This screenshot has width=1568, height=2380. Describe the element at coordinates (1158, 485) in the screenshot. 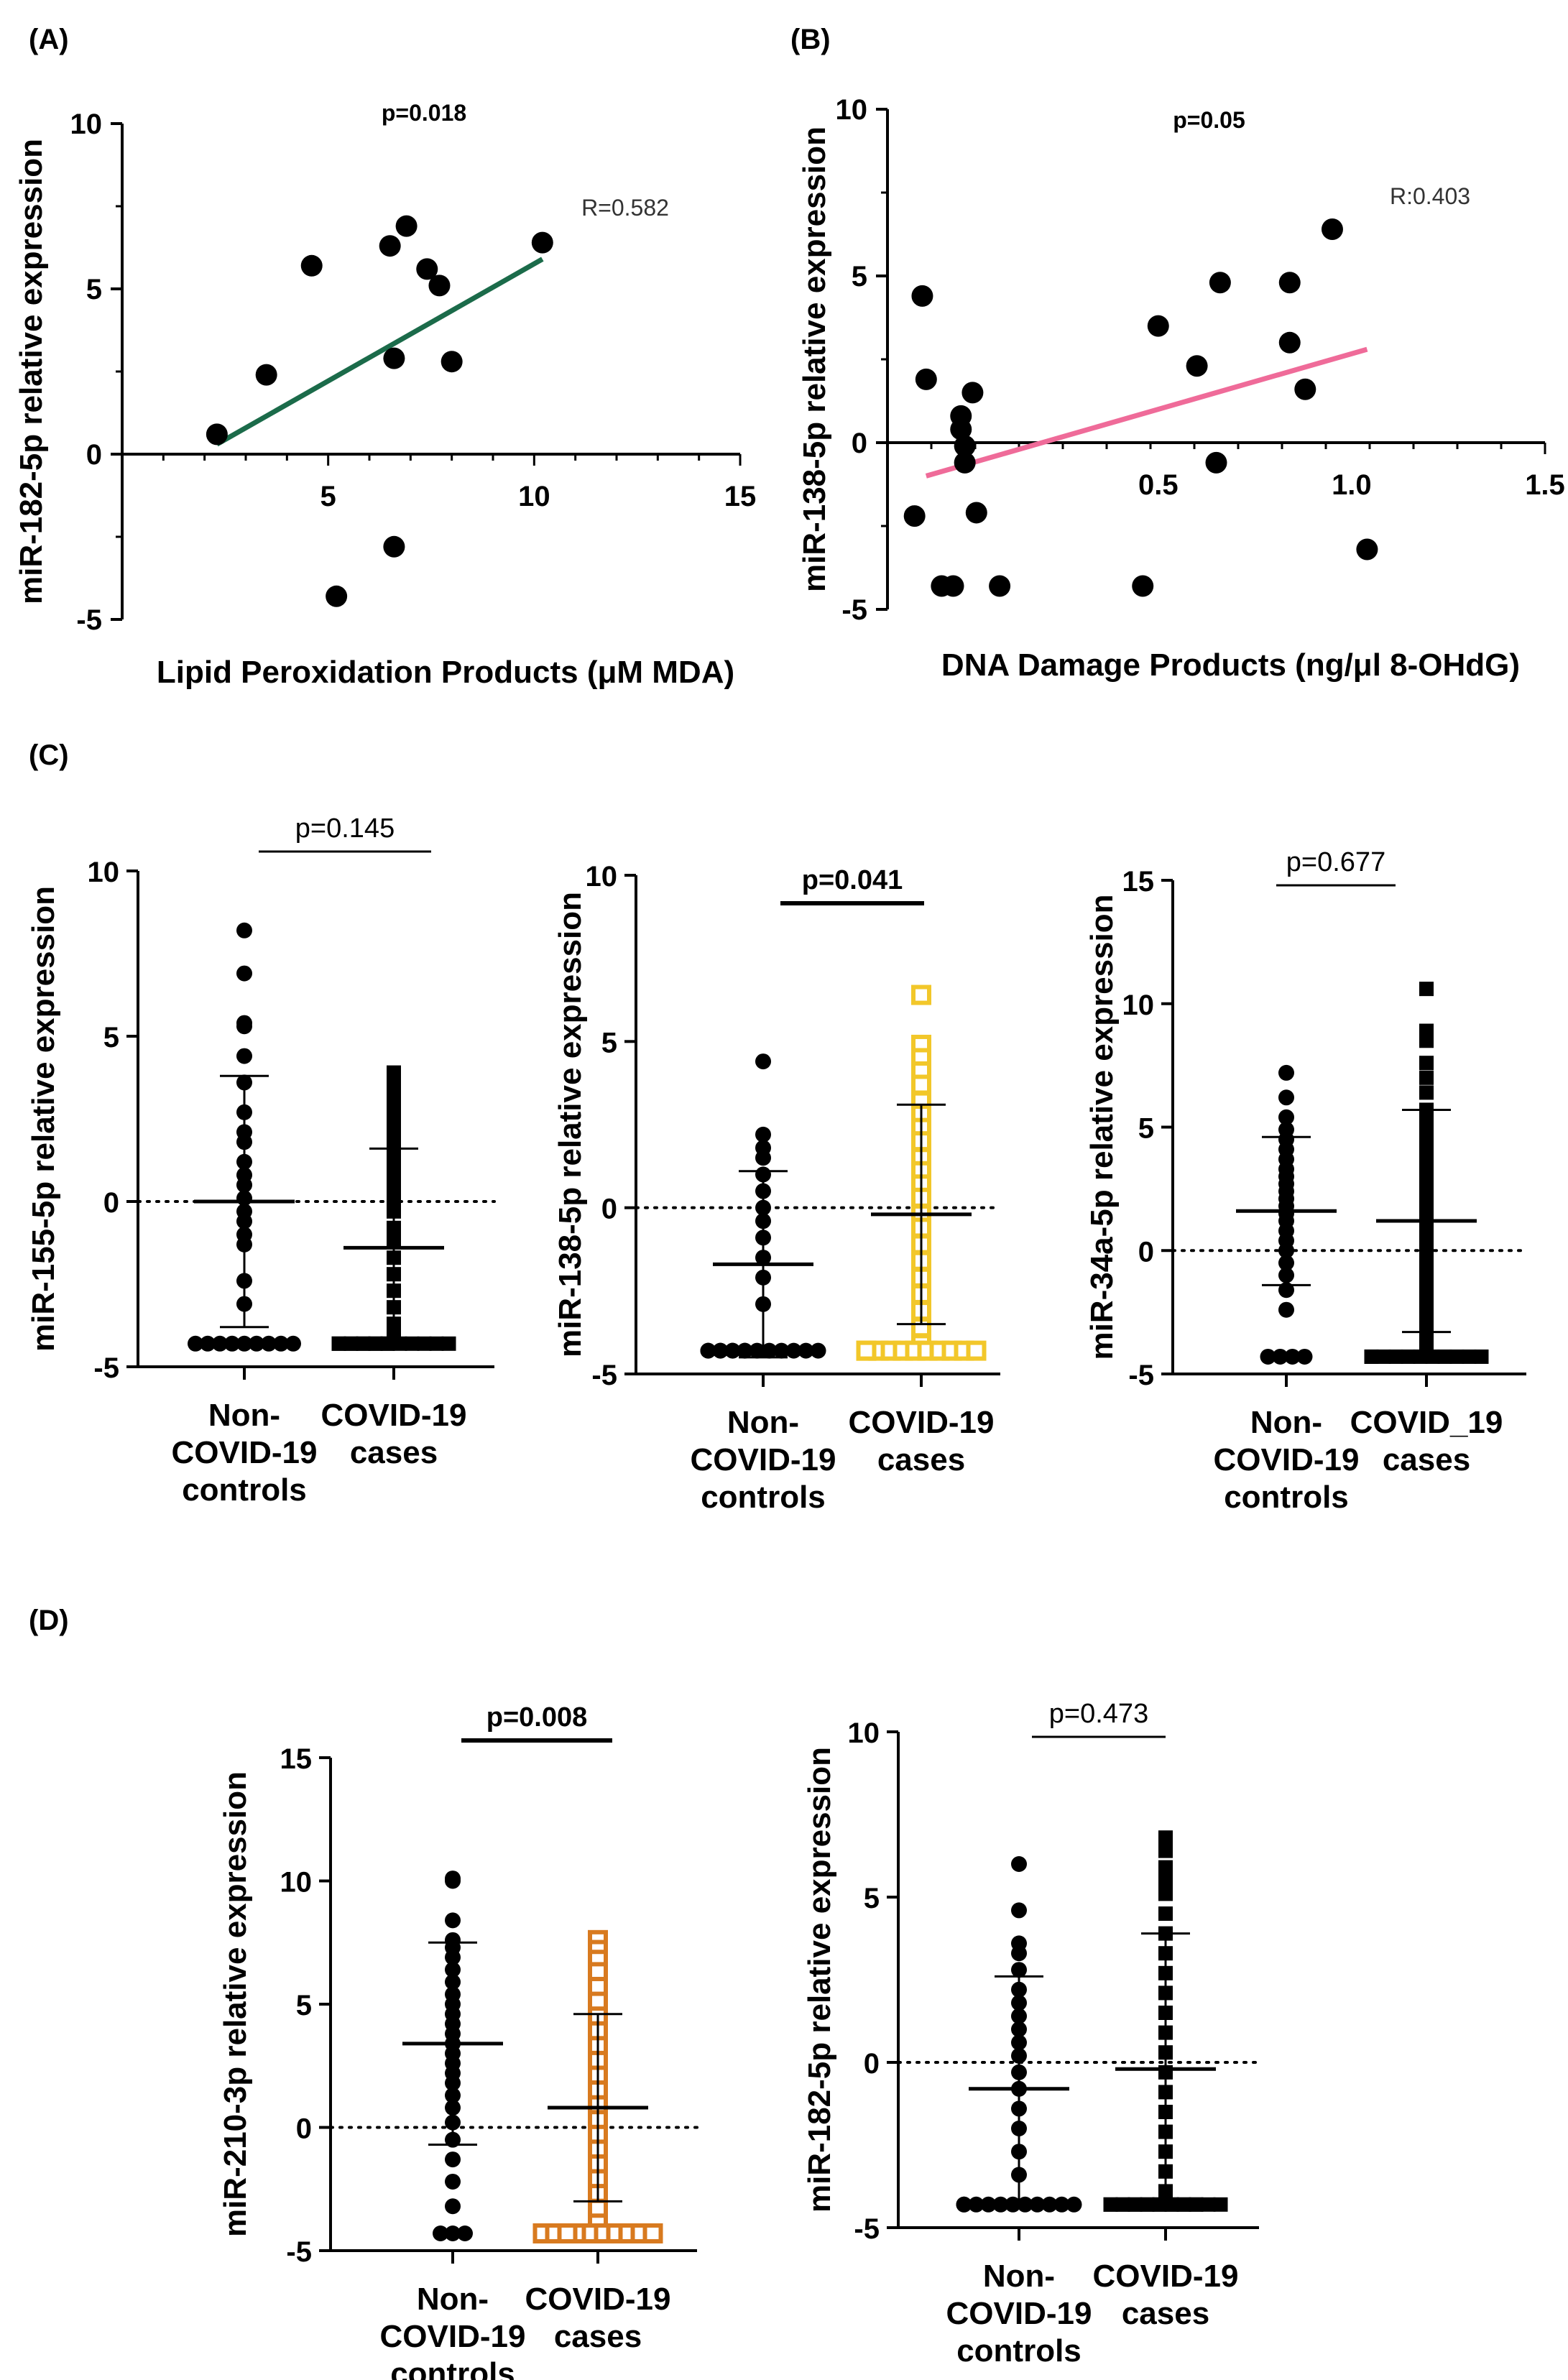

I see `x-tick-label: 0.5` at that location.